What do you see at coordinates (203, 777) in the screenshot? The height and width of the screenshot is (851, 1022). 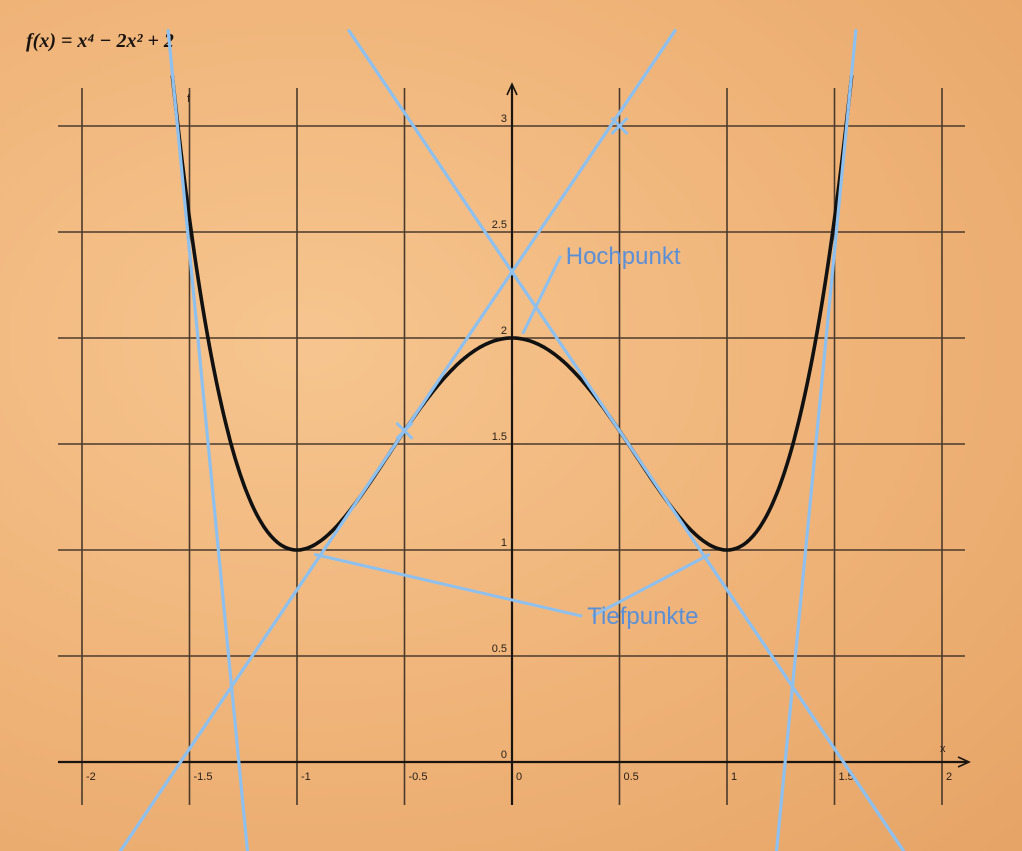 I see `x-tick-label: -1.5` at bounding box center [203, 777].